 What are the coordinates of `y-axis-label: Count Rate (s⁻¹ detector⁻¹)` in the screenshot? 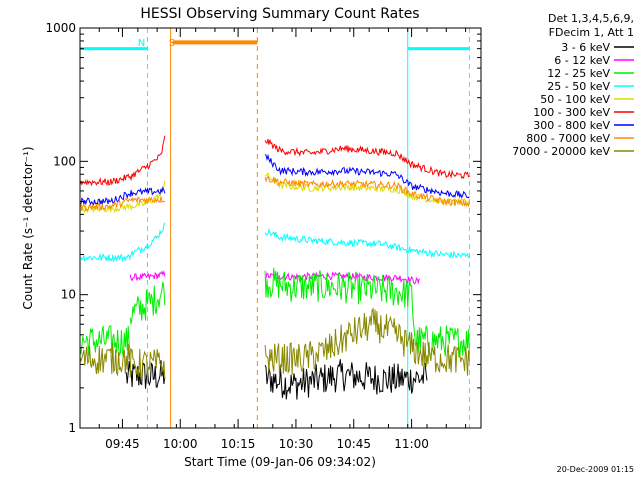 It's located at (28, 227).